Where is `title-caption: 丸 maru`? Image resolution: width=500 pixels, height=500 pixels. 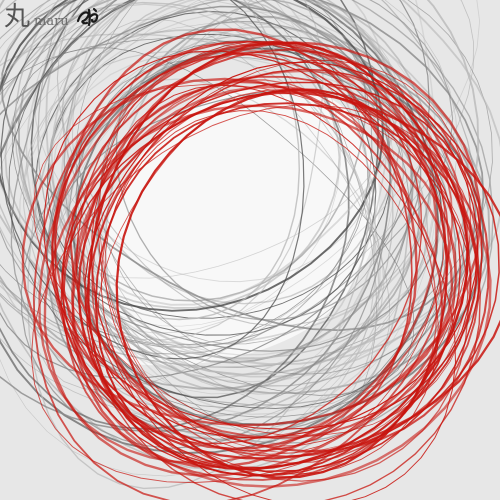 title-caption: 丸 maru is located at coordinates (52, 17).